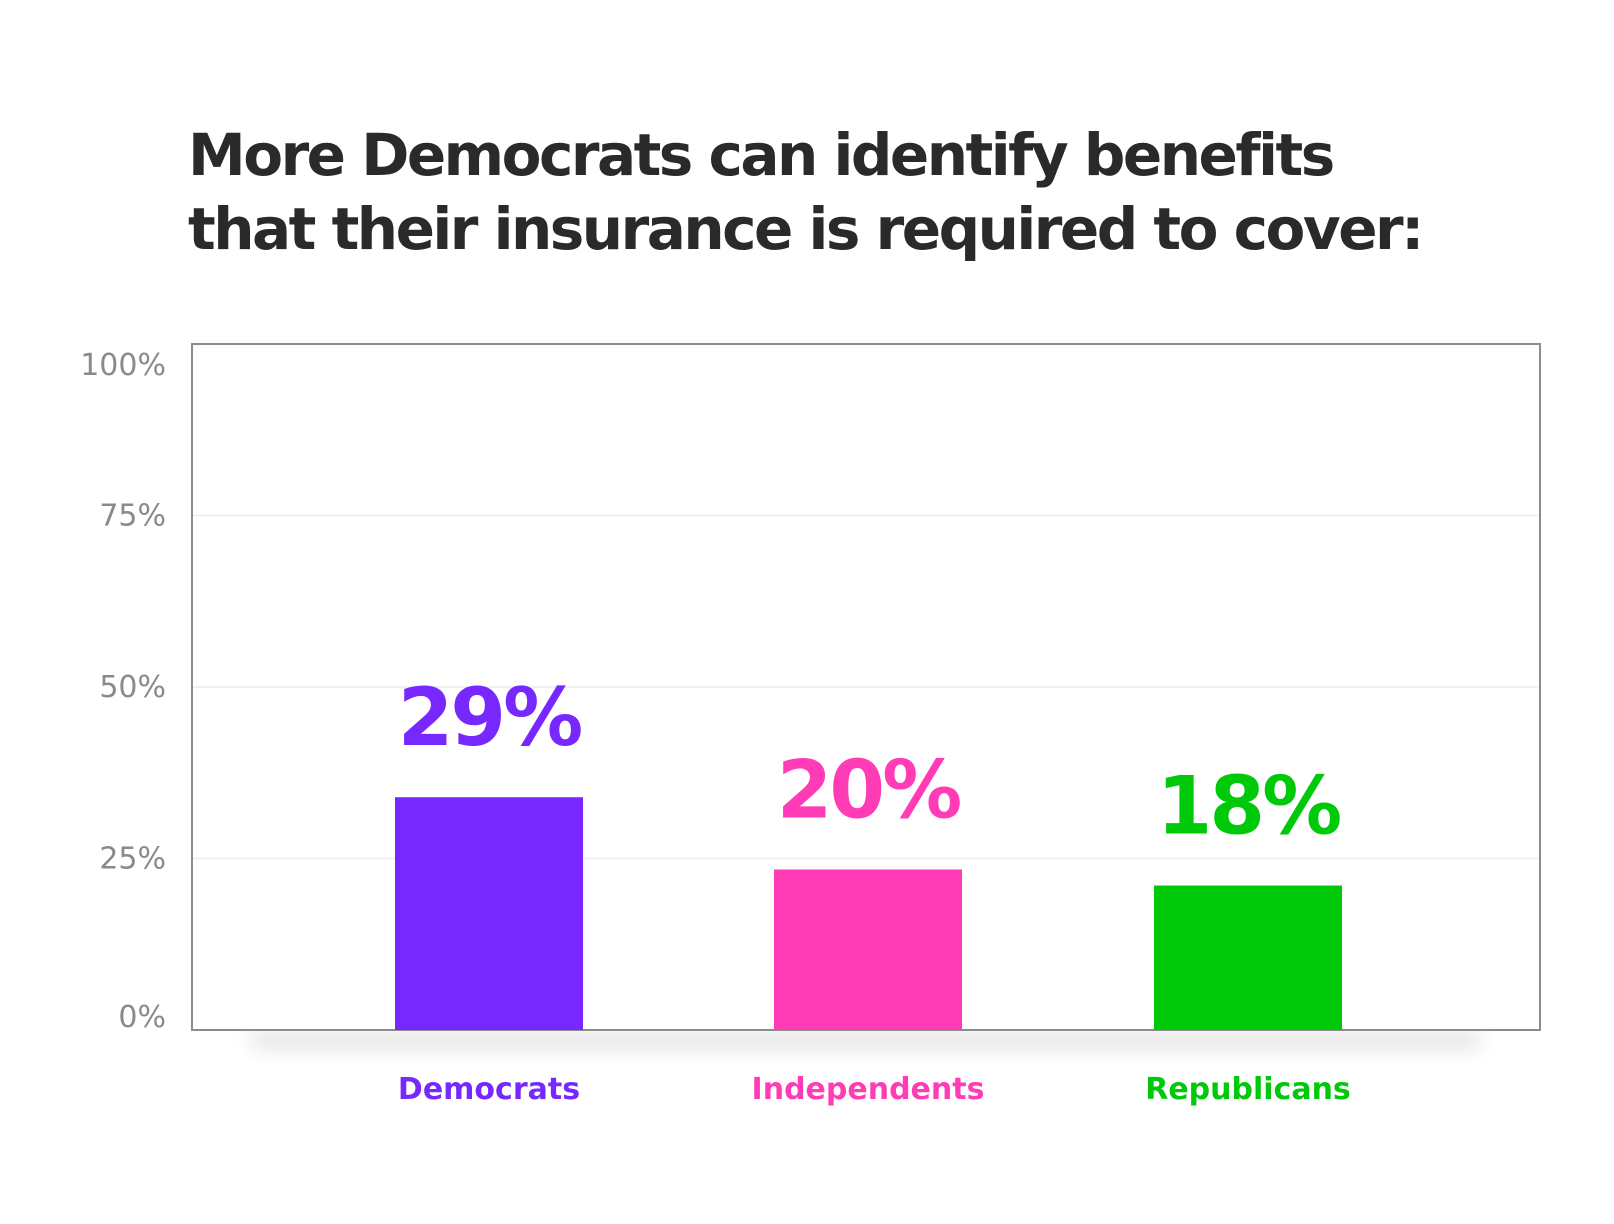 The height and width of the screenshot is (1224, 1614). I want to click on category-label-independents: Independents, so click(868, 1089).